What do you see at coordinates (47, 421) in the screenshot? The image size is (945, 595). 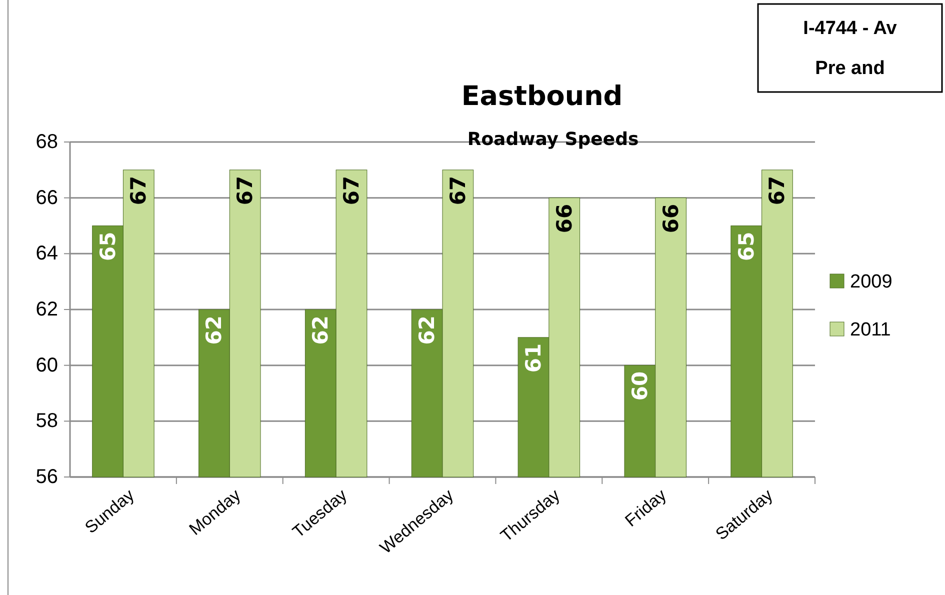 I see `y-tick-label: 58` at bounding box center [47, 421].